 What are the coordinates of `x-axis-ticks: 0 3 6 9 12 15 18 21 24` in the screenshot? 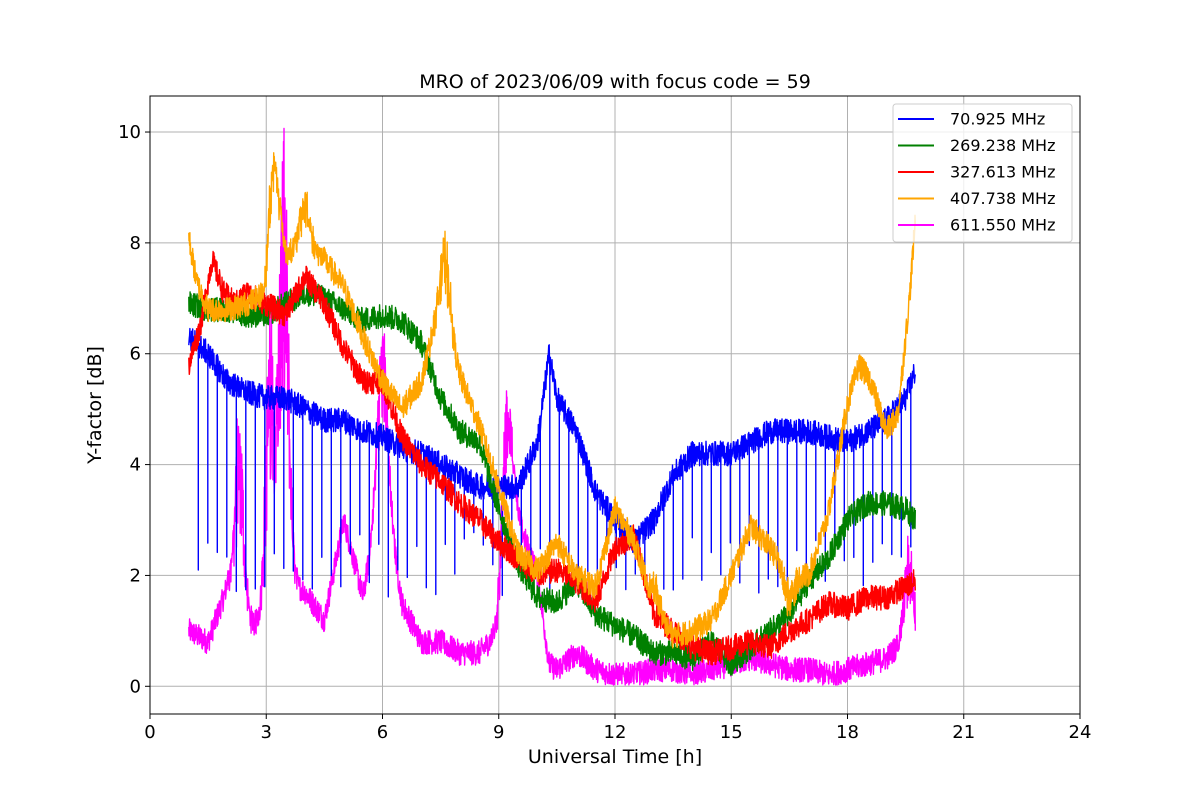 It's located at (617, 728).